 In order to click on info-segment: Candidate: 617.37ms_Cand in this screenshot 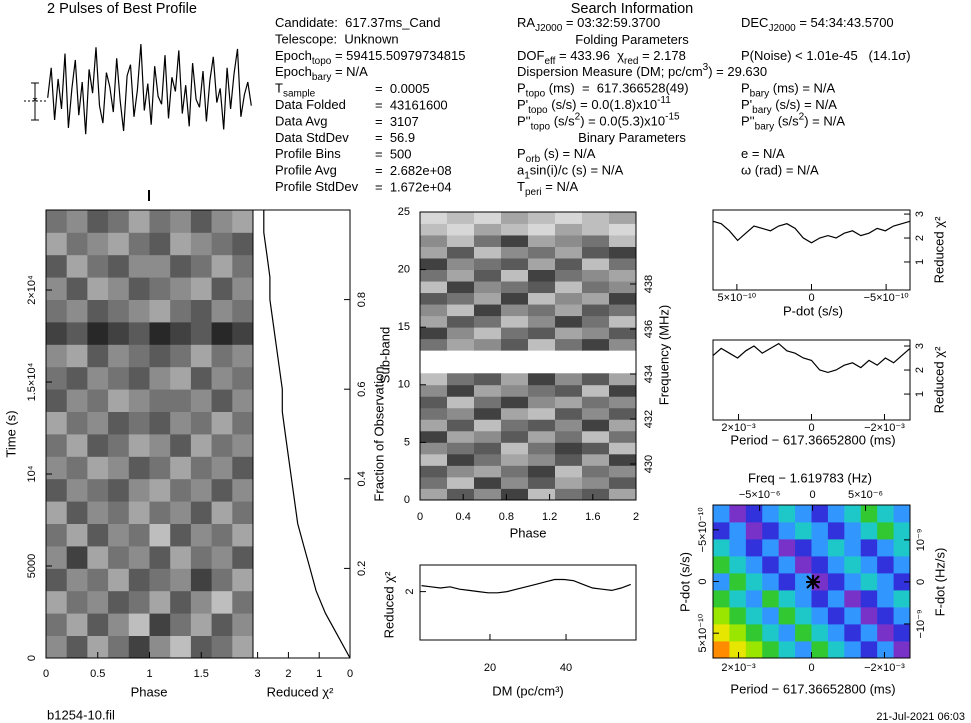, I will do `click(358, 22)`.